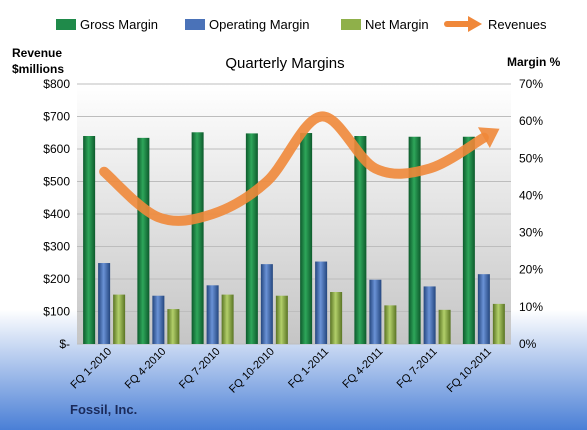  What do you see at coordinates (119, 24) in the screenshot?
I see `legend-label-gross-margin: Gross Margin` at bounding box center [119, 24].